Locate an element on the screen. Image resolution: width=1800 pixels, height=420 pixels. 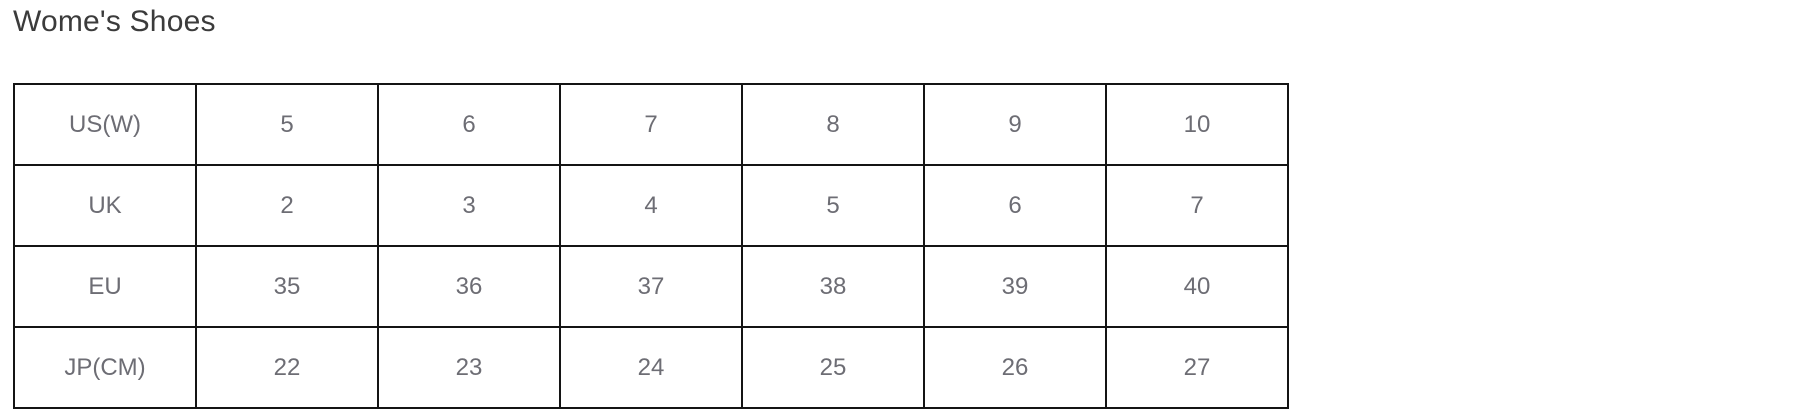
size-cell-us-5: 10 is located at coordinates (1197, 124).